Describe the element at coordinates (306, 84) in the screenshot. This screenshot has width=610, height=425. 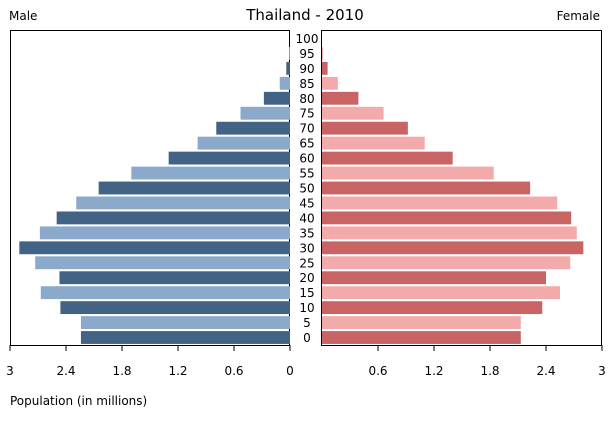
I see `age-label-85: 85` at that location.